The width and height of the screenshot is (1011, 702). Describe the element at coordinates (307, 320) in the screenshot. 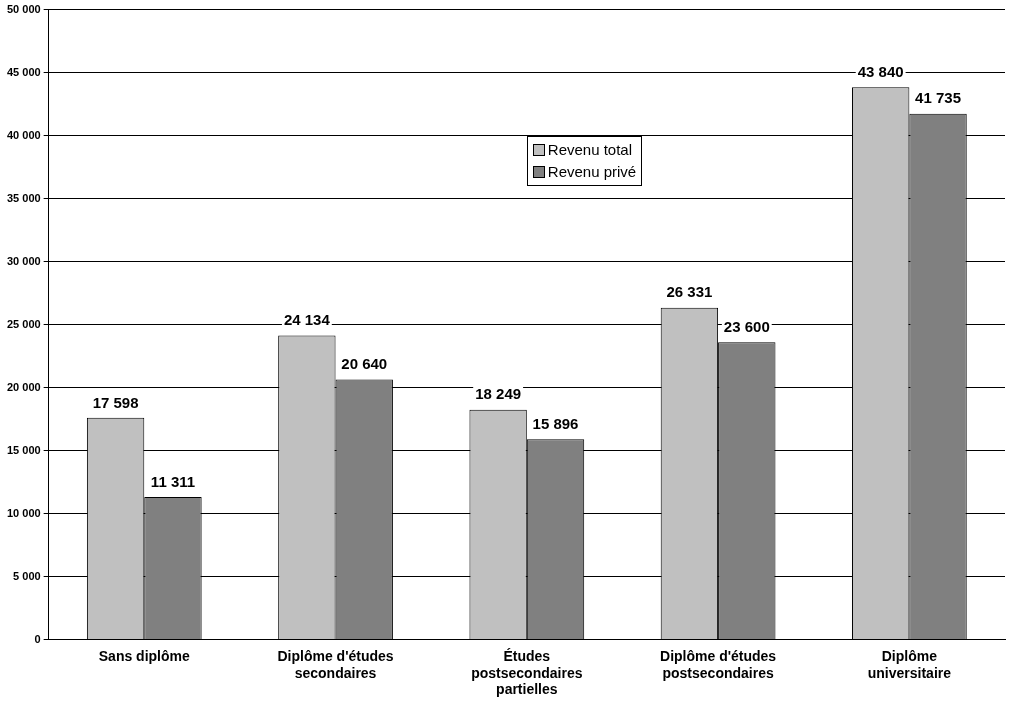

I see `data-label: 24 134` at that location.